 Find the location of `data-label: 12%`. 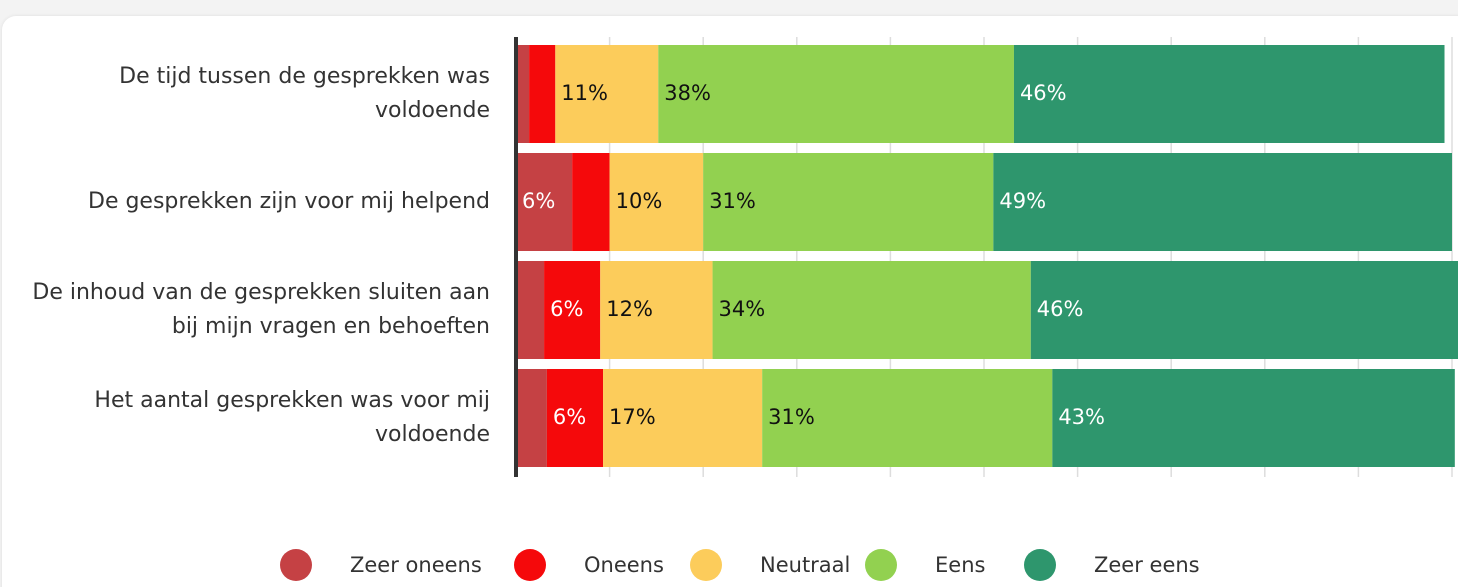

data-label: 12% is located at coordinates (629, 309).